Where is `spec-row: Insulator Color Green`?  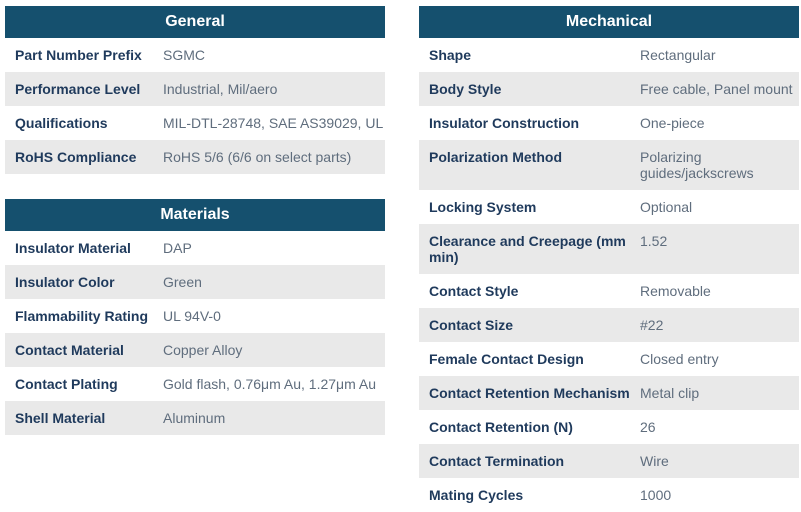 spec-row: Insulator Color Green is located at coordinates (195, 282).